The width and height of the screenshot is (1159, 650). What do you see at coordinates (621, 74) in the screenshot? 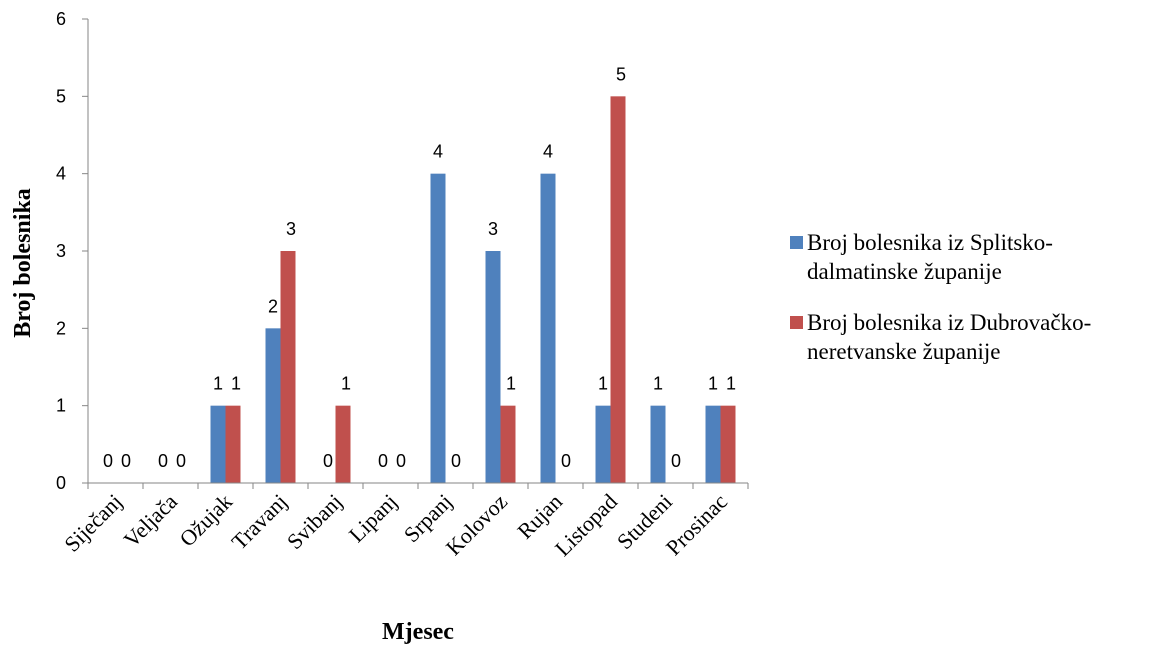
I see `data-label: 5` at bounding box center [621, 74].